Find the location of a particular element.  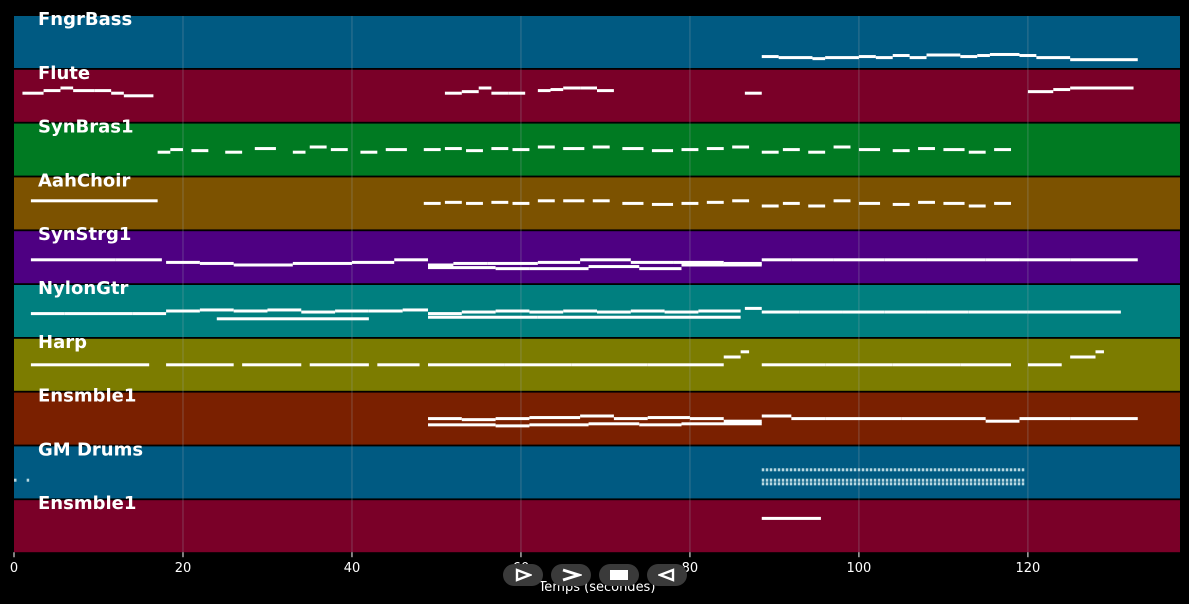

back-icon is located at coordinates (666, 575).